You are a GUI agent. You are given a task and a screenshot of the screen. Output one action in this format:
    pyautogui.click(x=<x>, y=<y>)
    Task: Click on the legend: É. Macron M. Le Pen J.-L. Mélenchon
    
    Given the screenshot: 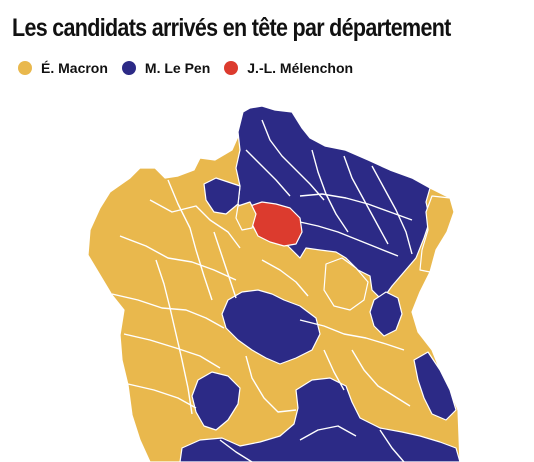 What is the action you would take?
    pyautogui.click(x=192, y=68)
    